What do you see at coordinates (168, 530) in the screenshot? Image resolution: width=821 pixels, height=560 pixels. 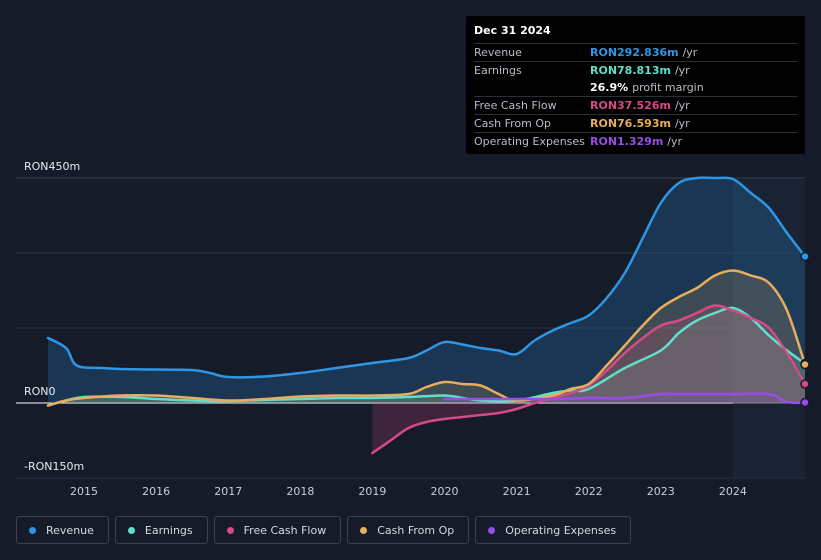 I see `legend-label: Earnings` at bounding box center [168, 530].